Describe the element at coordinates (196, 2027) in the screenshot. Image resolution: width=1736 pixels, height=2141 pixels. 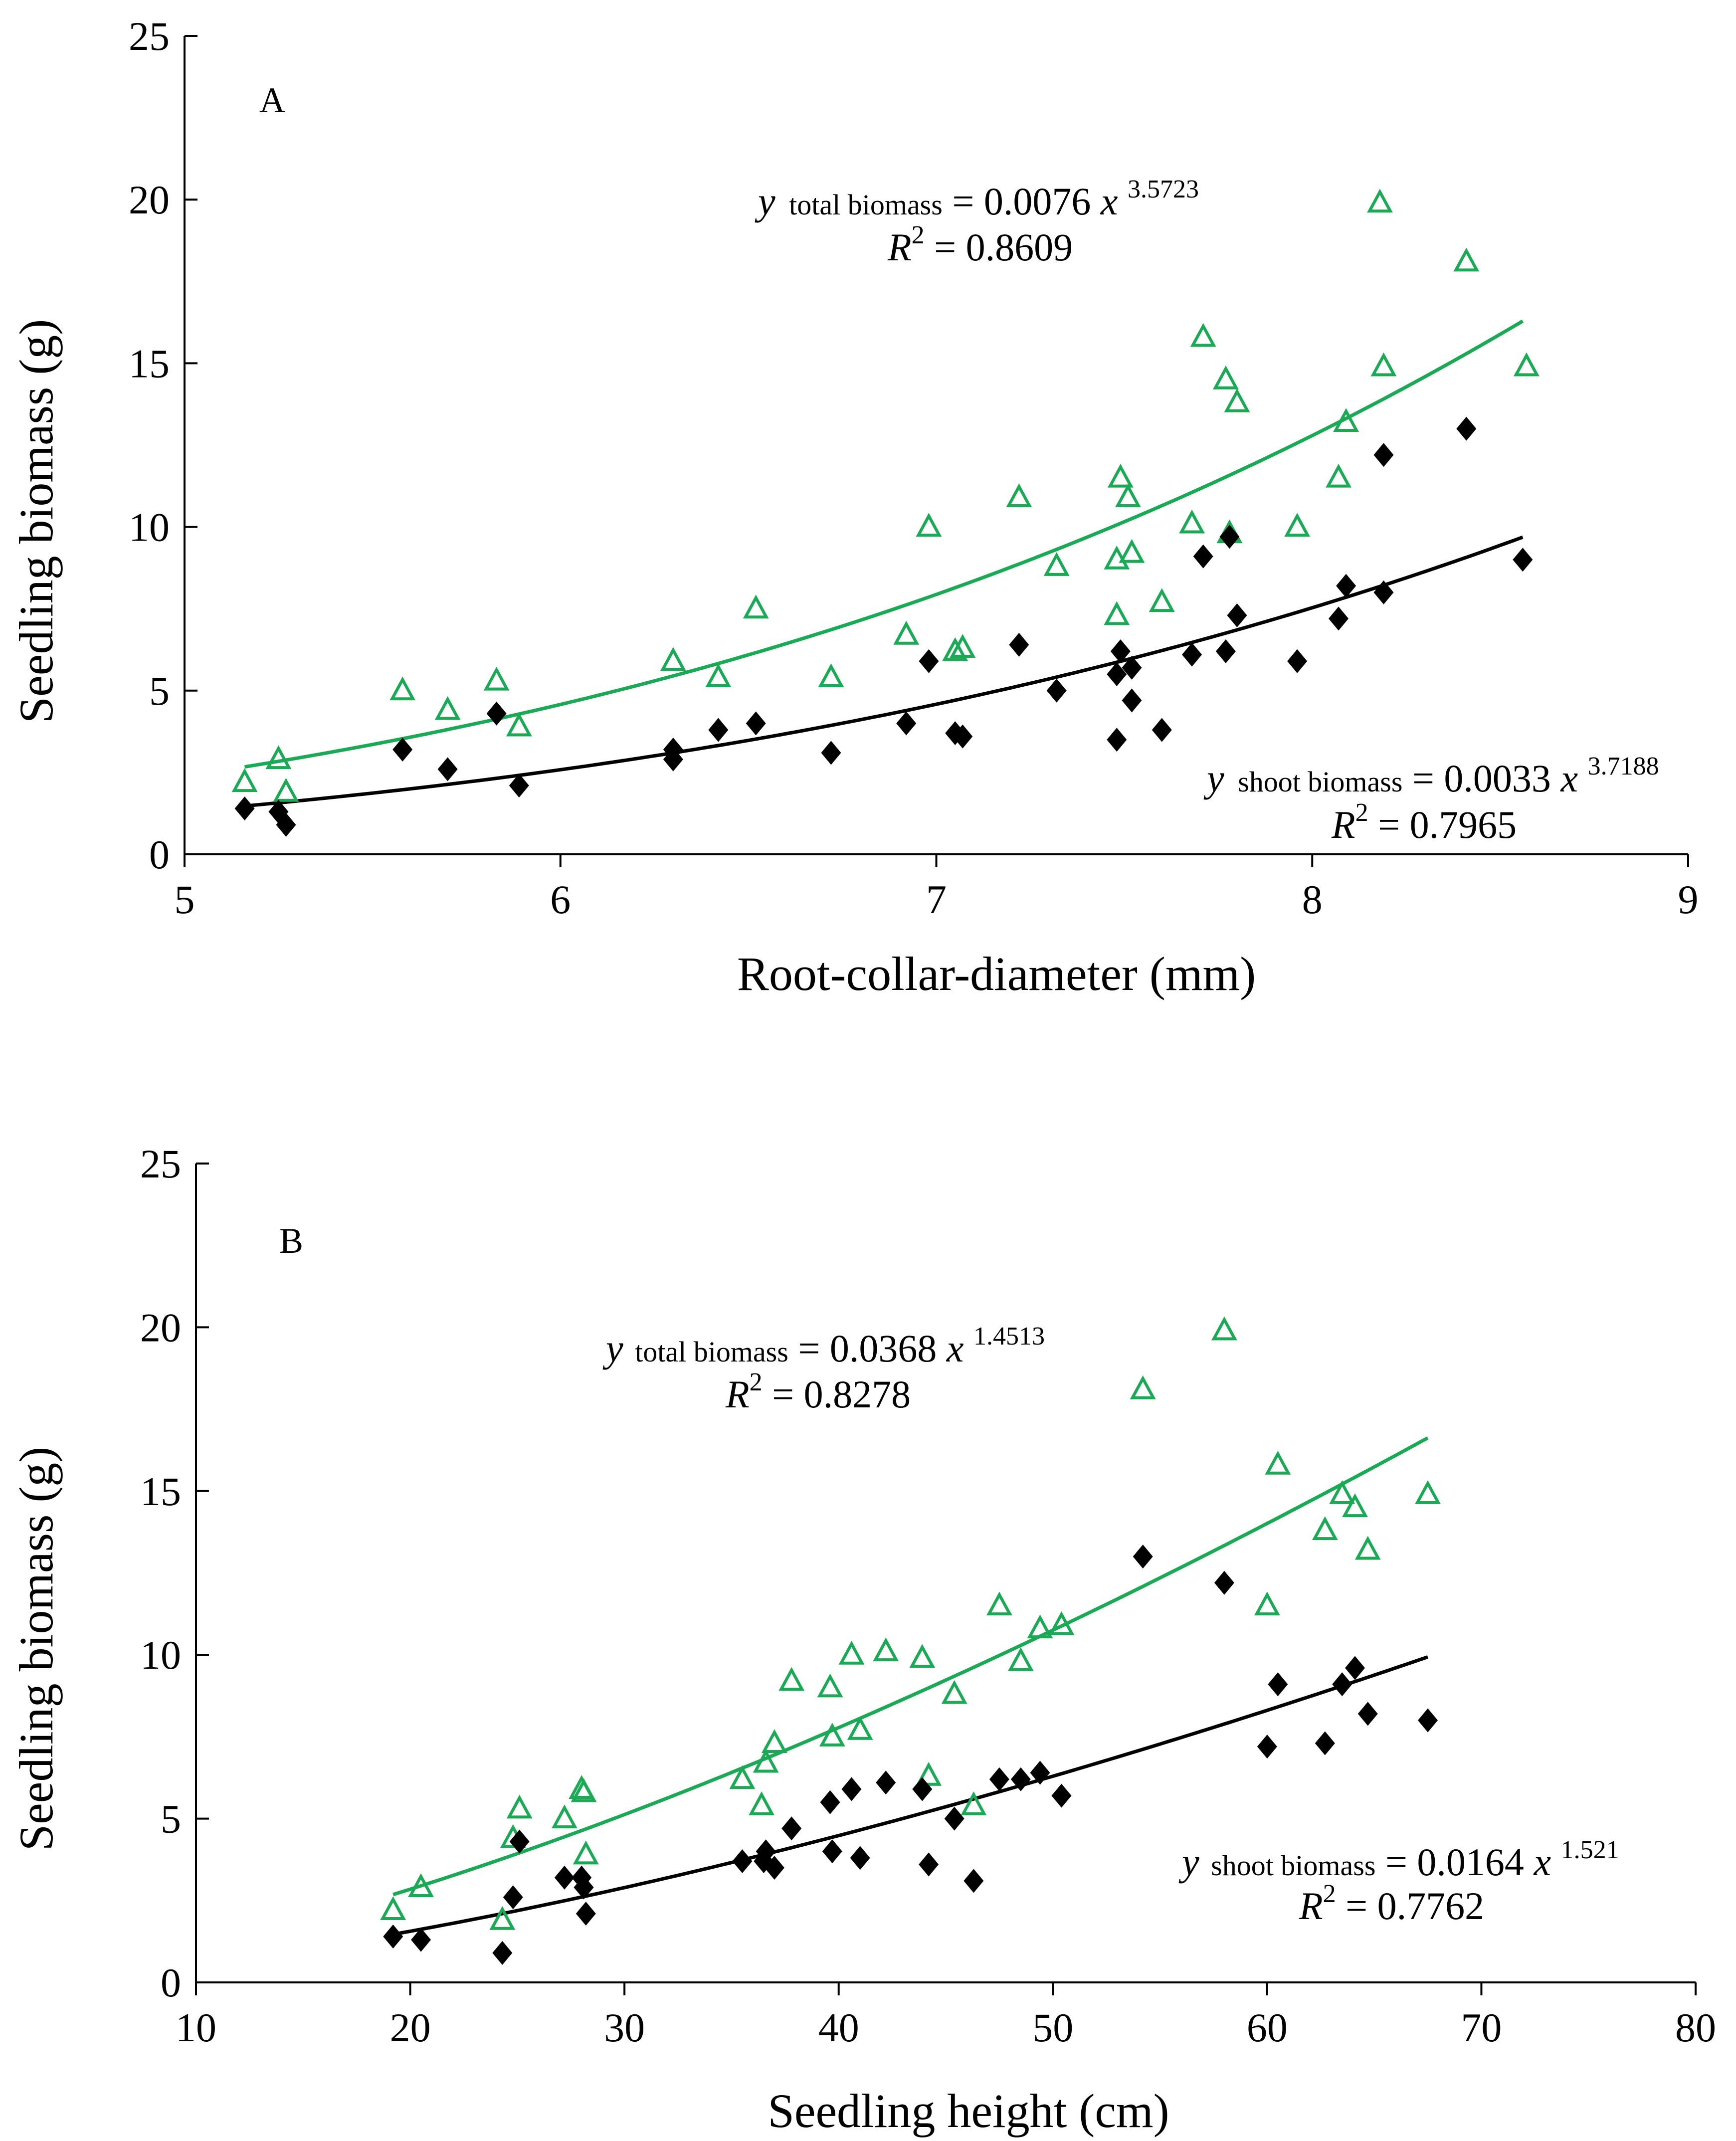
I see `panel-b-x-tick-label: 10` at that location.